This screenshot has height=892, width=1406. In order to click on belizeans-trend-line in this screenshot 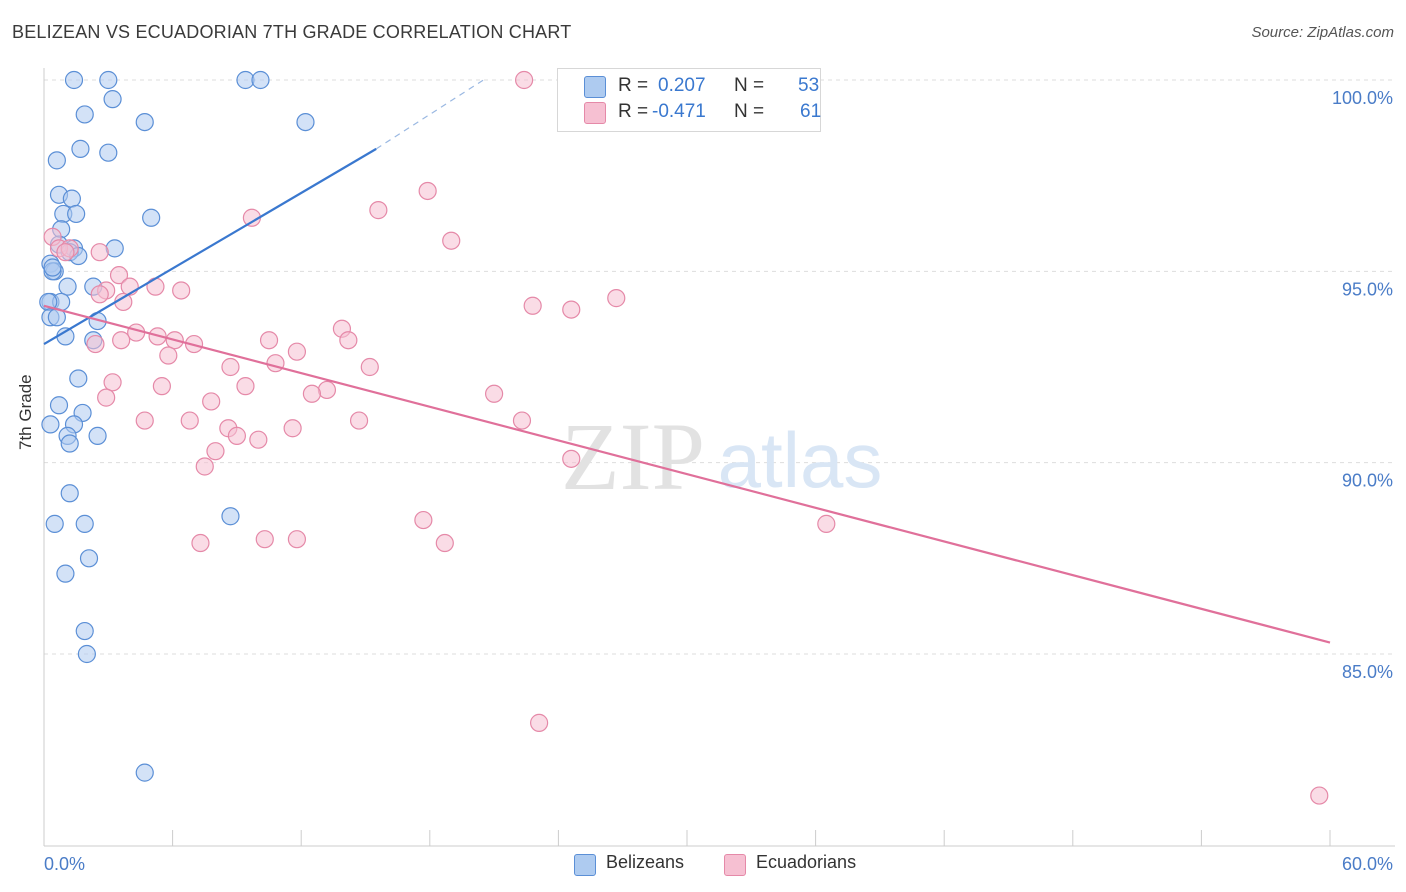, I will do `click(210, 246)`.